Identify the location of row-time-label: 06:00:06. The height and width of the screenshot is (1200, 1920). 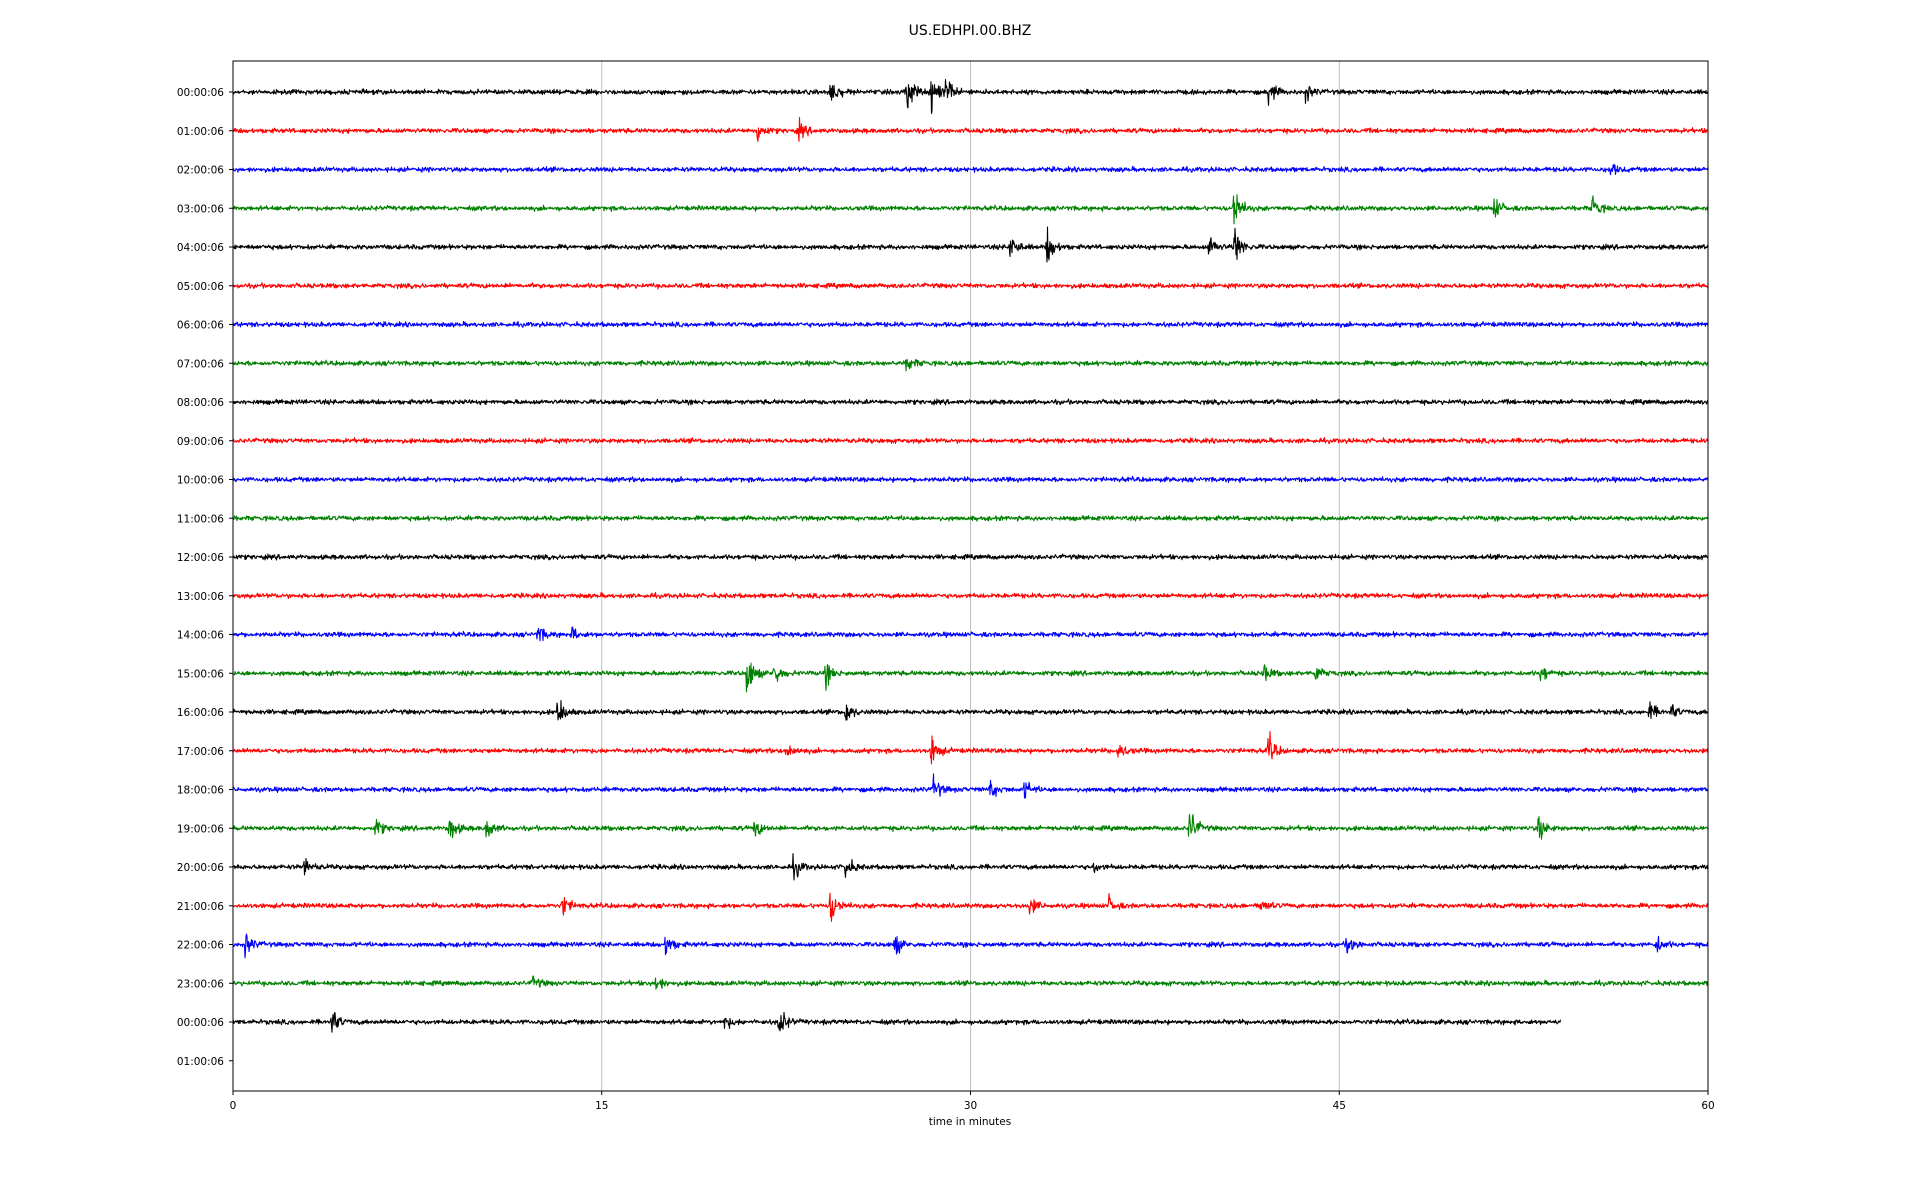
(200, 326).